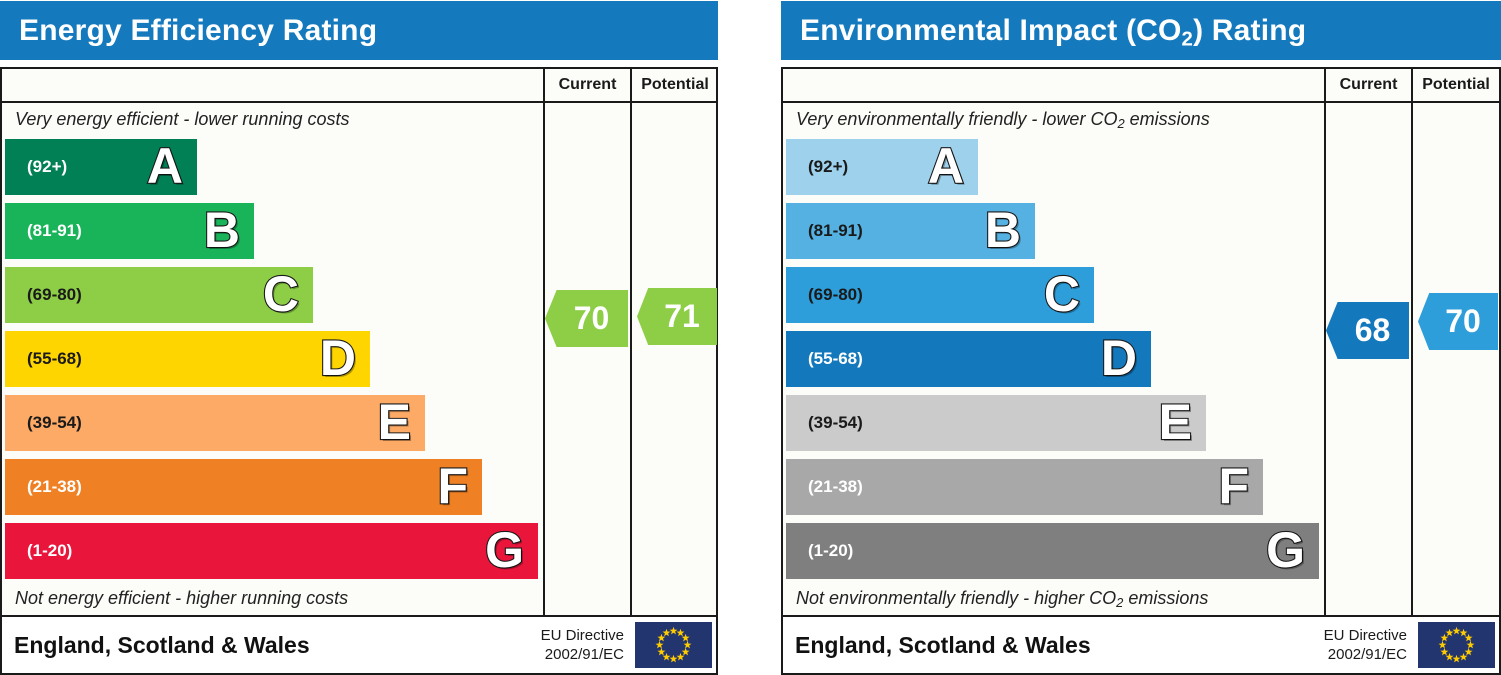 The image size is (1501, 675). Describe the element at coordinates (957, 119) in the screenshot. I see `caption-text: Very environmentally friendly - lower CO` at that location.